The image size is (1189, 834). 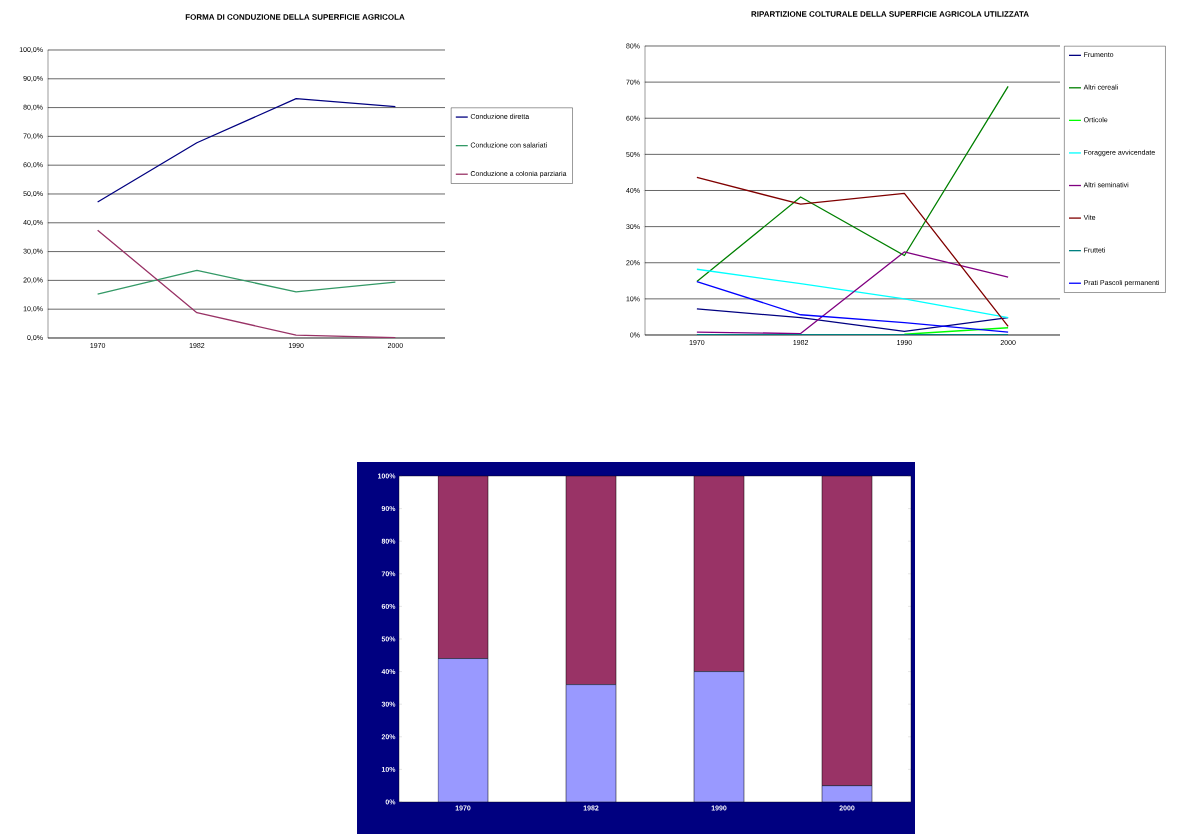 What do you see at coordinates (890, 14) in the screenshot?
I see `chart-title: RIPARTIZIONE COLTURALE DELLA SUPERFICIE AGRICOLA UTILIZZATA` at bounding box center [890, 14].